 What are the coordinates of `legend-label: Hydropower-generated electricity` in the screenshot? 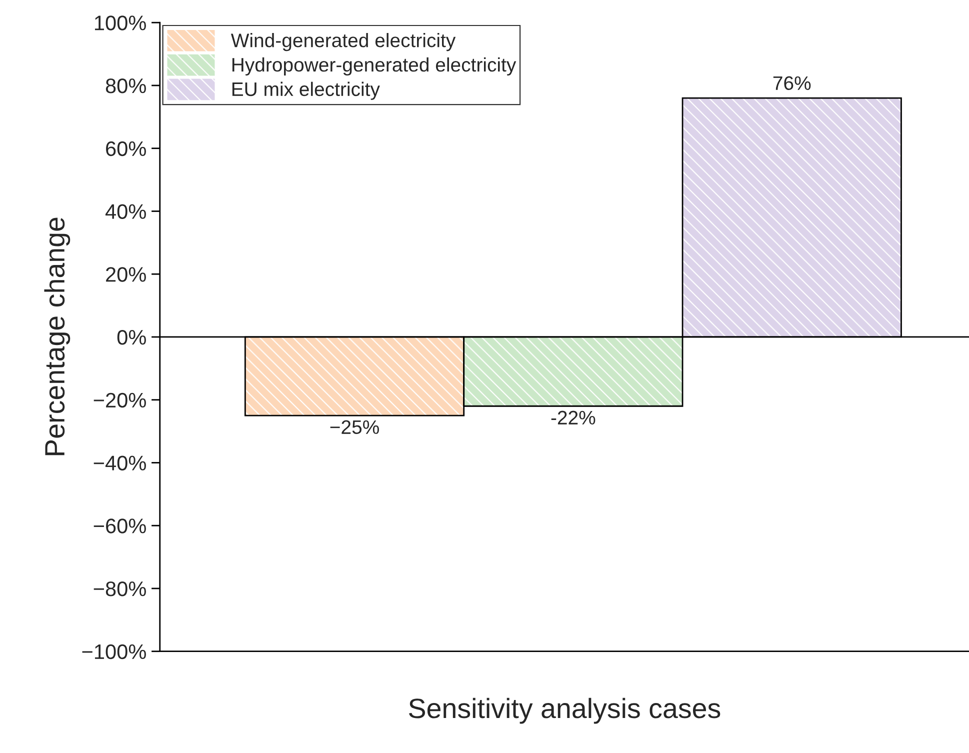 It's located at (374, 66).